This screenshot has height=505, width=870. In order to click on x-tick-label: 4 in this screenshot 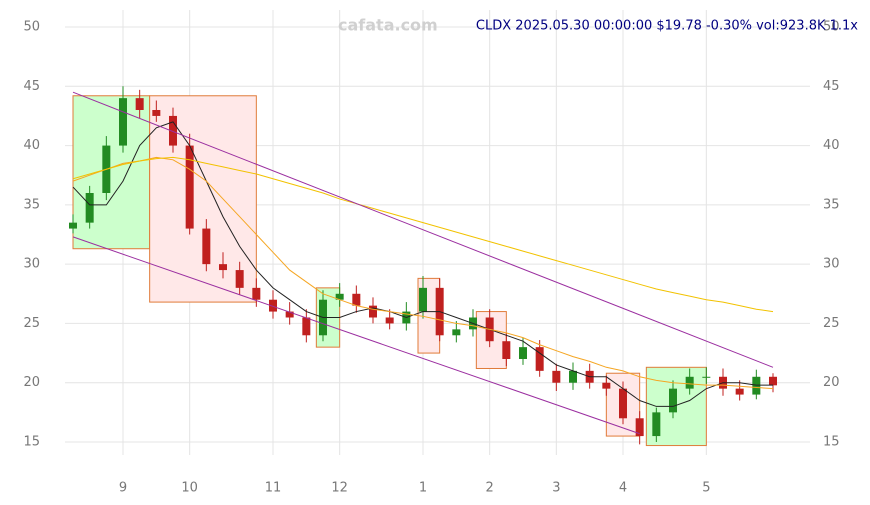, I will do `click(623, 488)`.